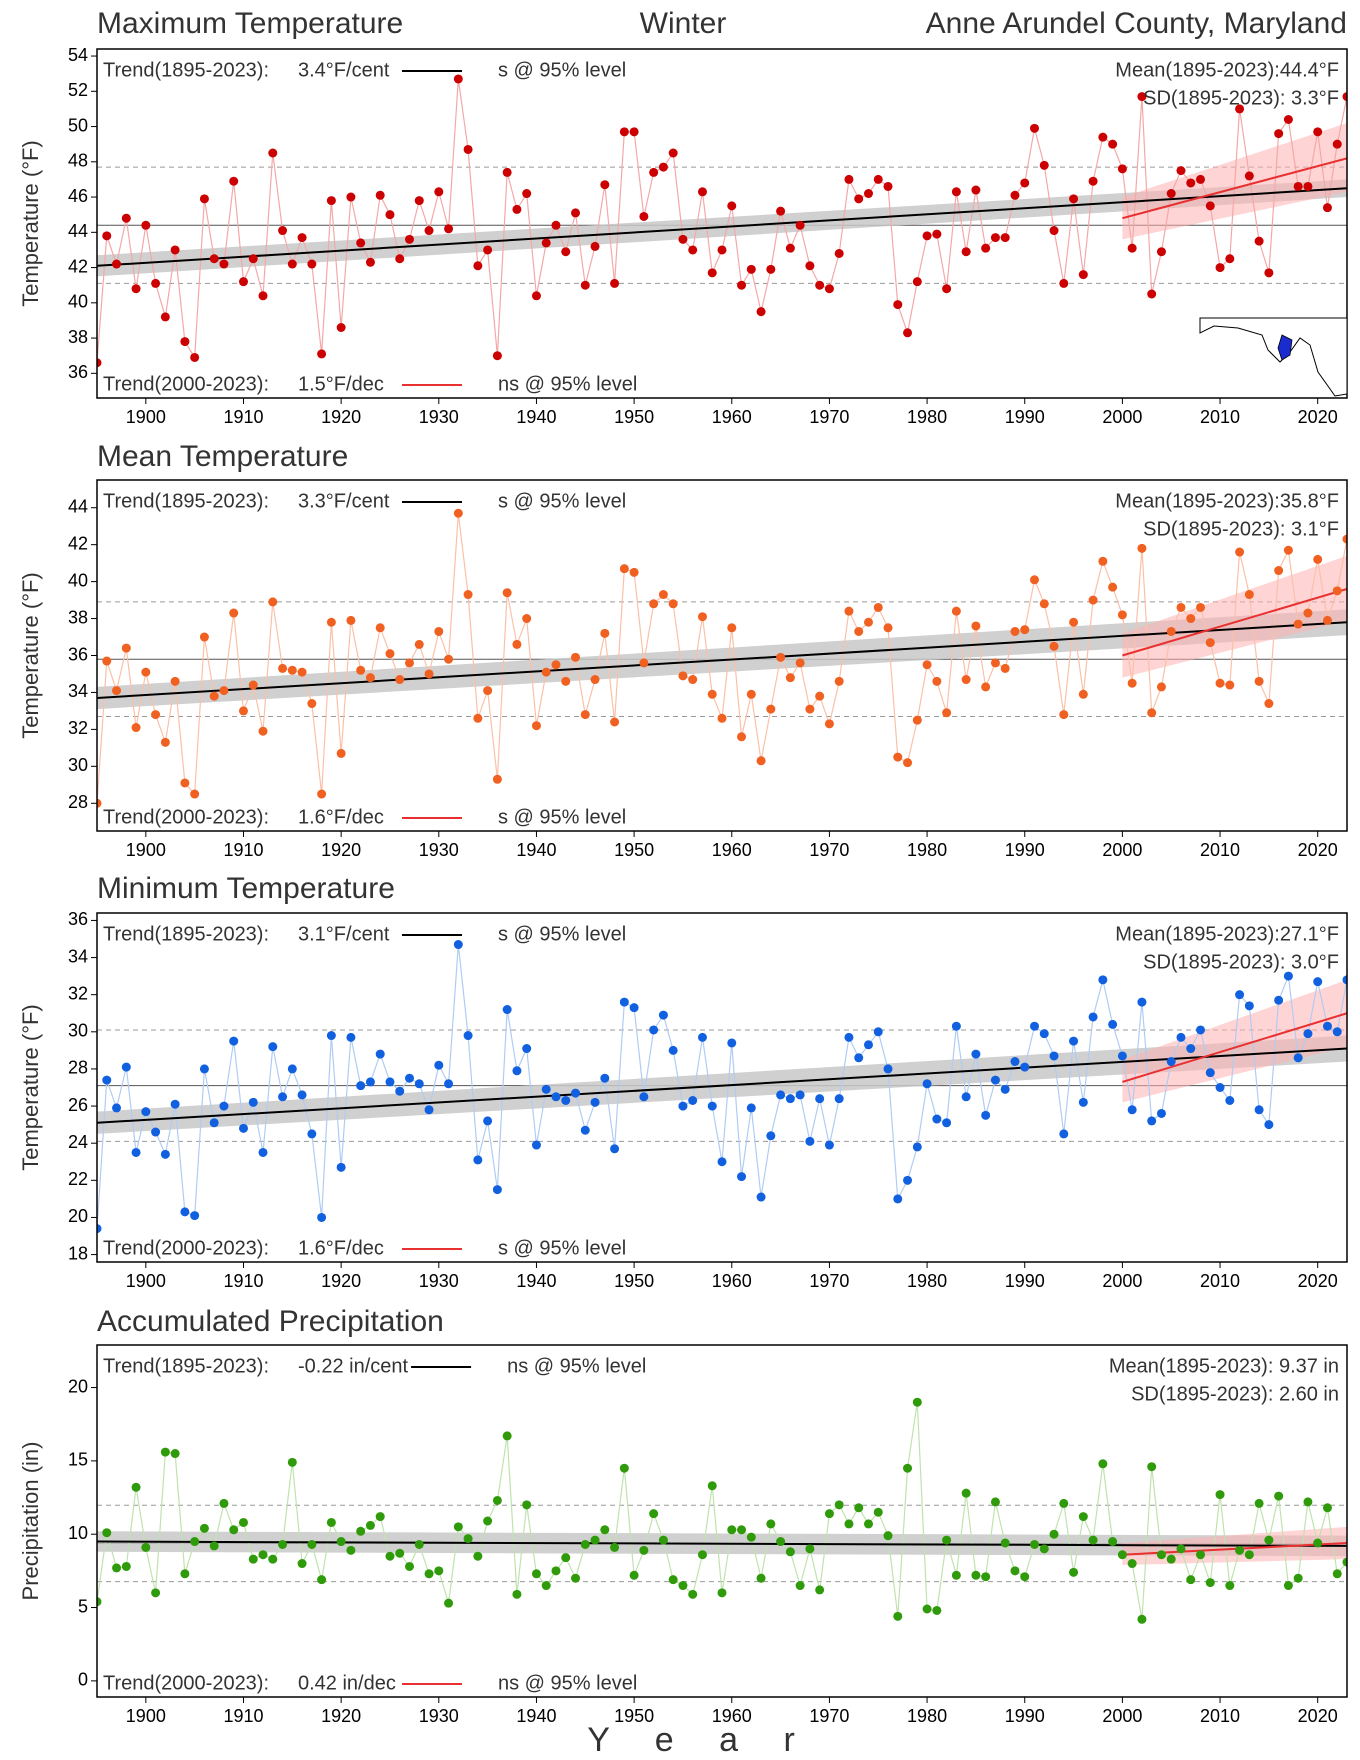 Image resolution: width=1360 pixels, height=1760 pixels. I want to click on x-tick-label: 2010, so click(1220, 1716).